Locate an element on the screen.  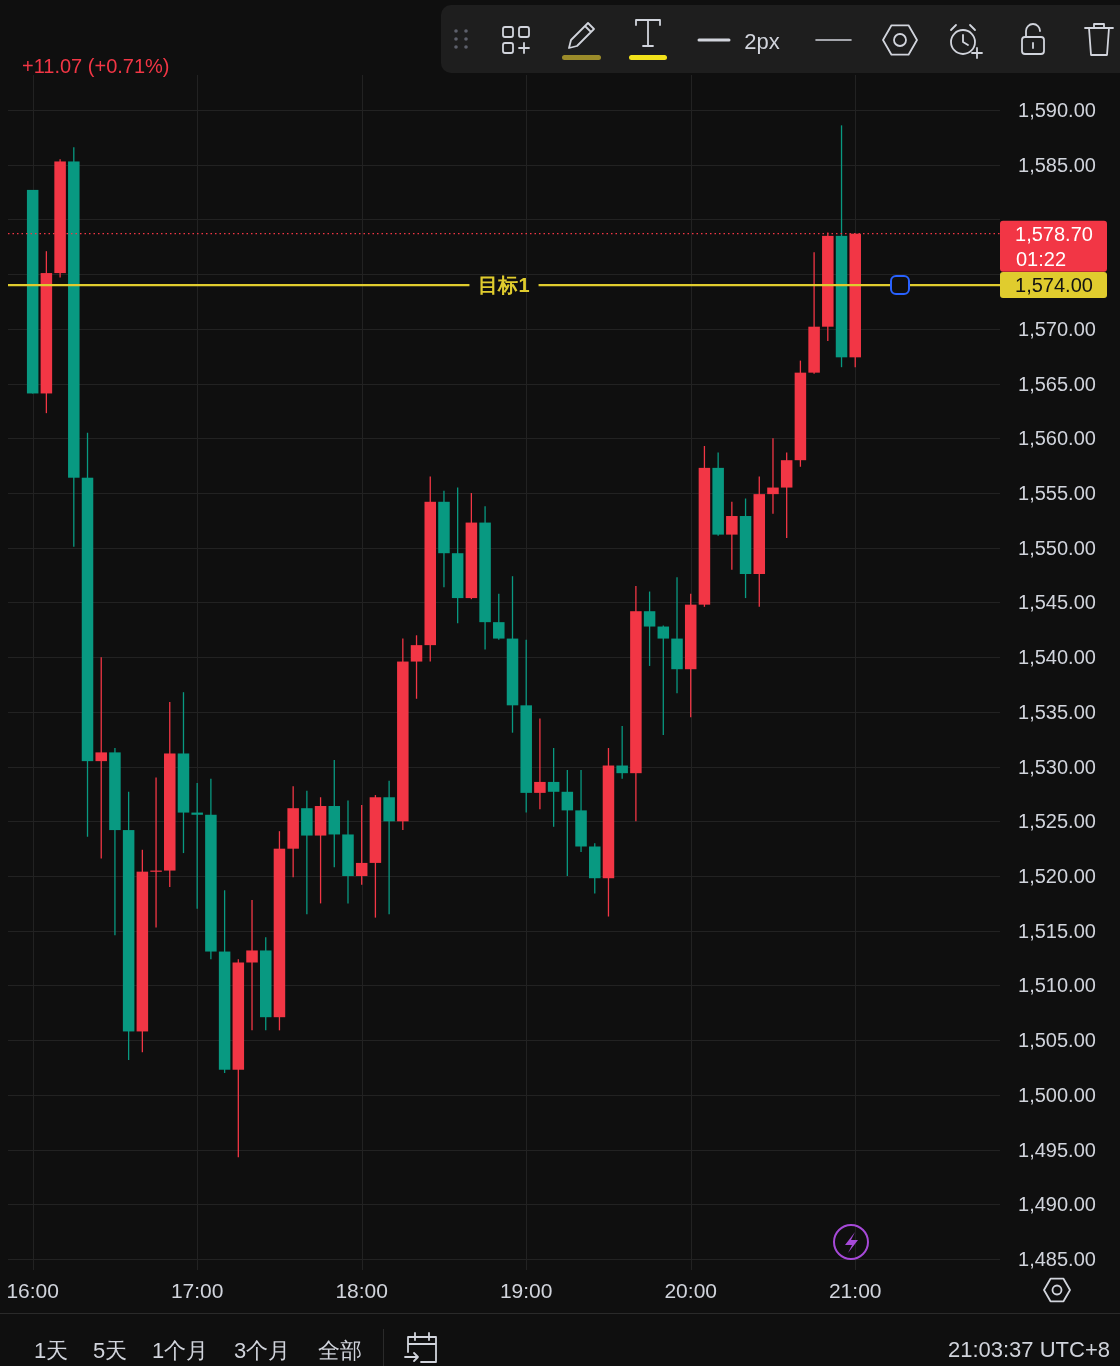
x-tick-label: 19:00 is located at coordinates (526, 1290).